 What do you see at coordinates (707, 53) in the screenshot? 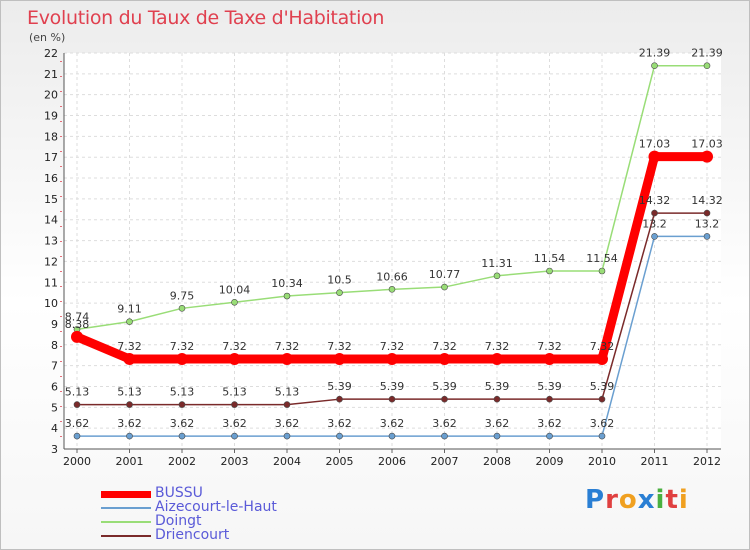
I see `data-label: 21.39` at bounding box center [707, 53].